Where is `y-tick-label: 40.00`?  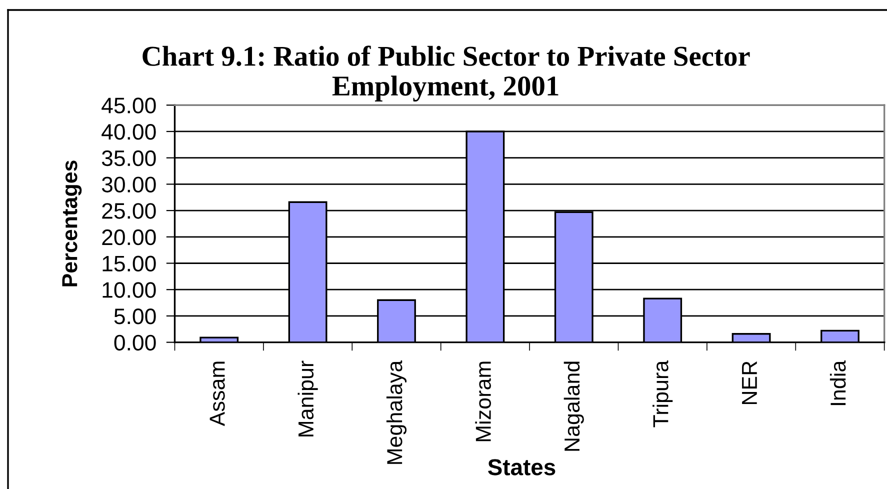 y-tick-label: 40.00 is located at coordinates (129, 132).